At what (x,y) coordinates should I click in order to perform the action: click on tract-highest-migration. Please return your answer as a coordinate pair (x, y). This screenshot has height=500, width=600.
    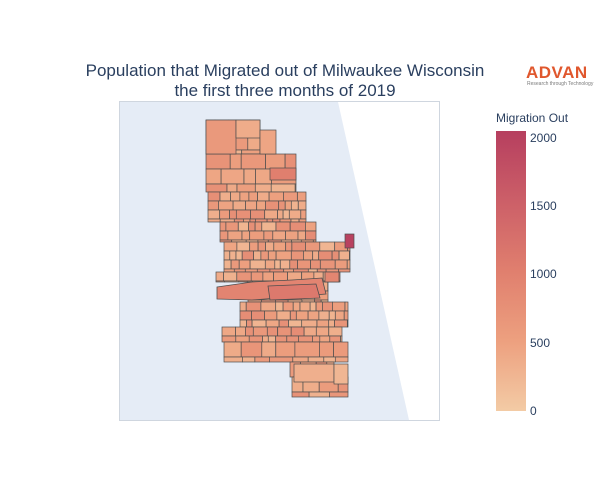
    Looking at the image, I should click on (349, 241).